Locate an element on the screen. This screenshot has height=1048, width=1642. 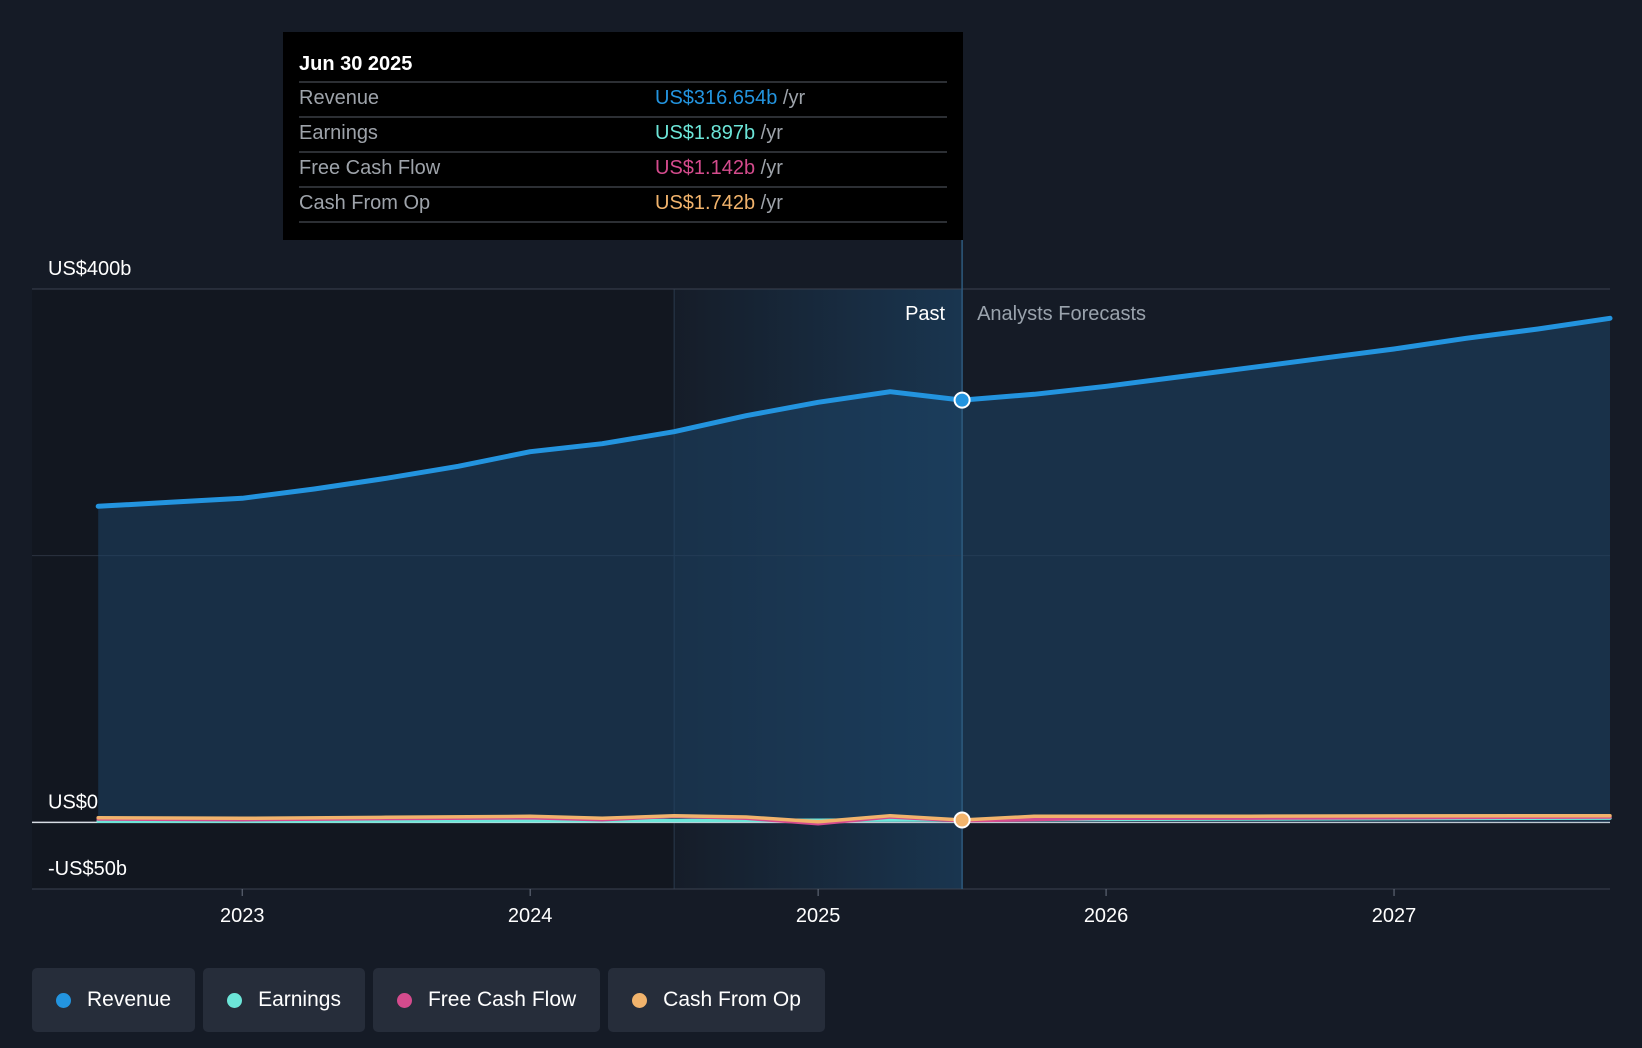
legend-item-revenue: Revenue is located at coordinates (114, 1000).